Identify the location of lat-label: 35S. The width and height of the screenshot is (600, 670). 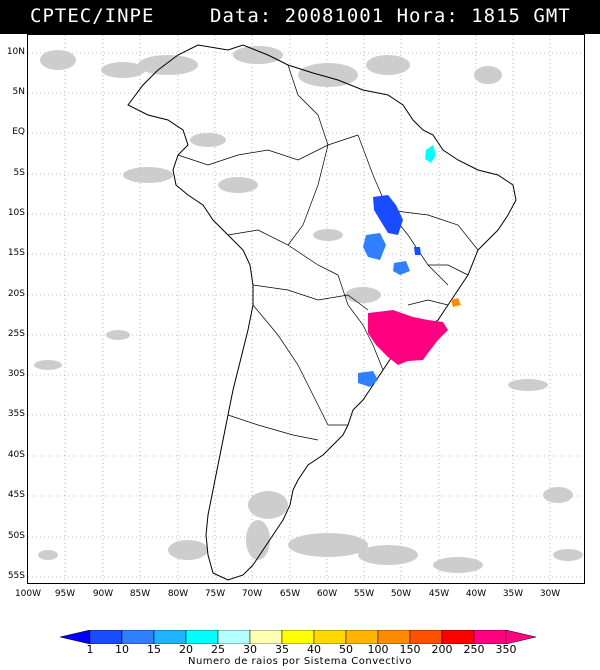
(16, 414).